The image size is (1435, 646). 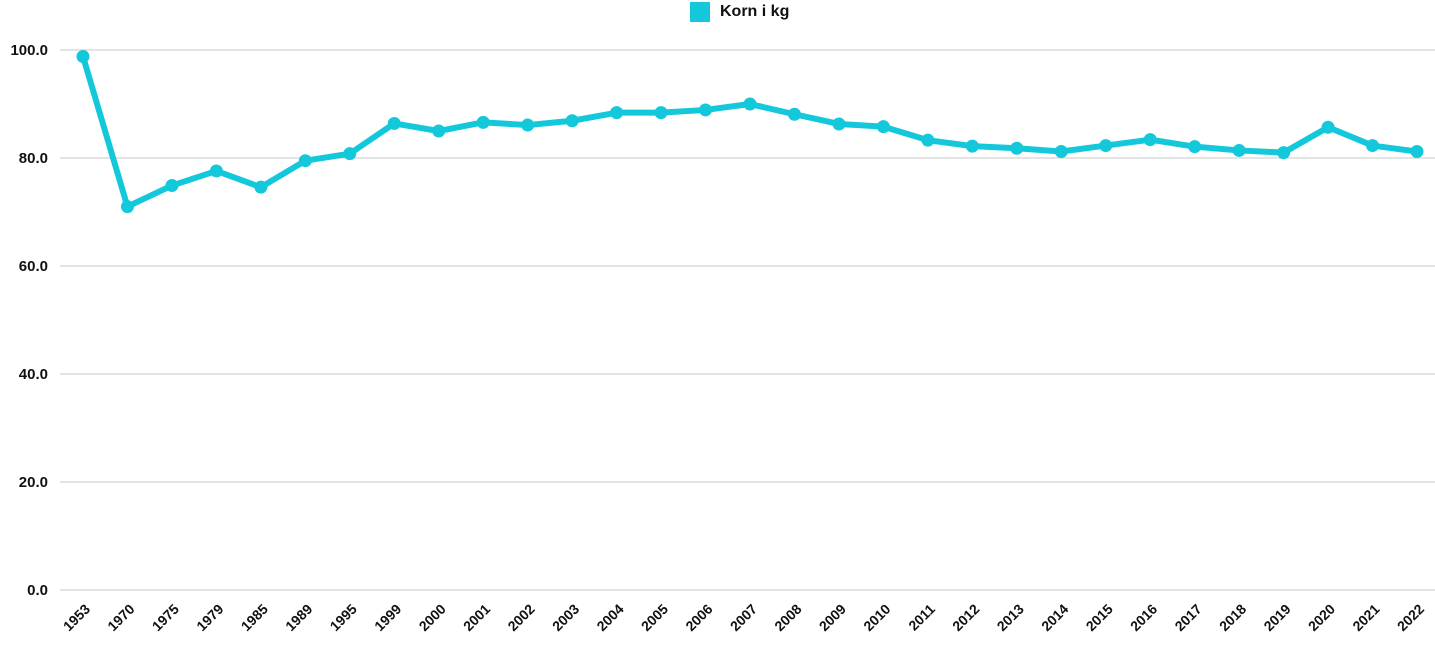 I want to click on x-tick-label: 2008, so click(x=787, y=617).